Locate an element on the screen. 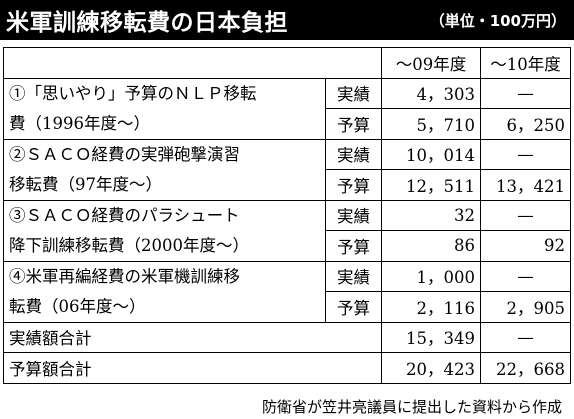  value-cell: 4，303 is located at coordinates (431, 93).